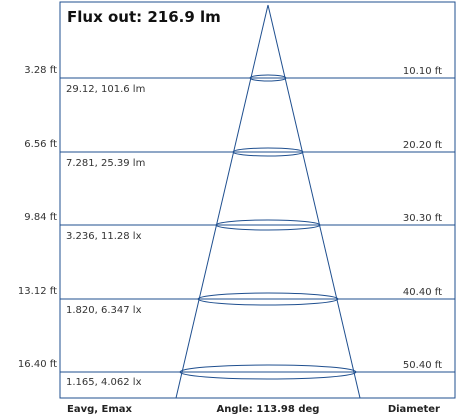 The width and height of the screenshot is (457, 420). What do you see at coordinates (40, 217) in the screenshot?
I see `height-label-3: 9.84 ft` at bounding box center [40, 217].